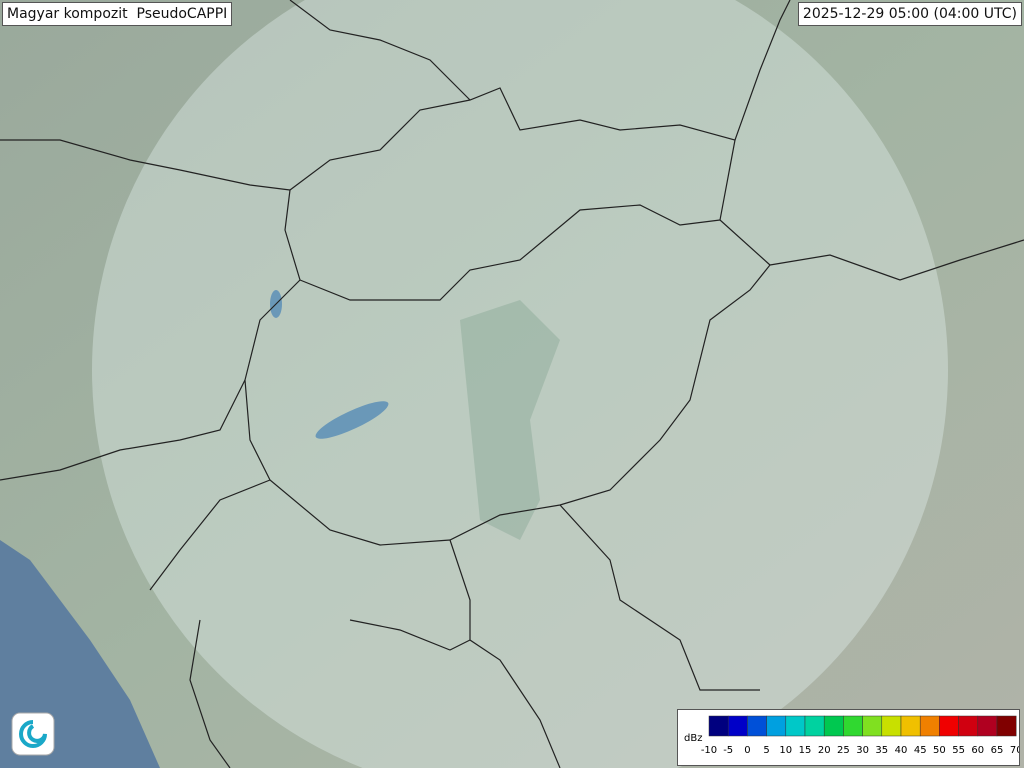  I want to click on legend: dBz -10 -5 0 5 10 15 20 25 30 35 40 45 50 55 60 65 70, so click(850, 737).